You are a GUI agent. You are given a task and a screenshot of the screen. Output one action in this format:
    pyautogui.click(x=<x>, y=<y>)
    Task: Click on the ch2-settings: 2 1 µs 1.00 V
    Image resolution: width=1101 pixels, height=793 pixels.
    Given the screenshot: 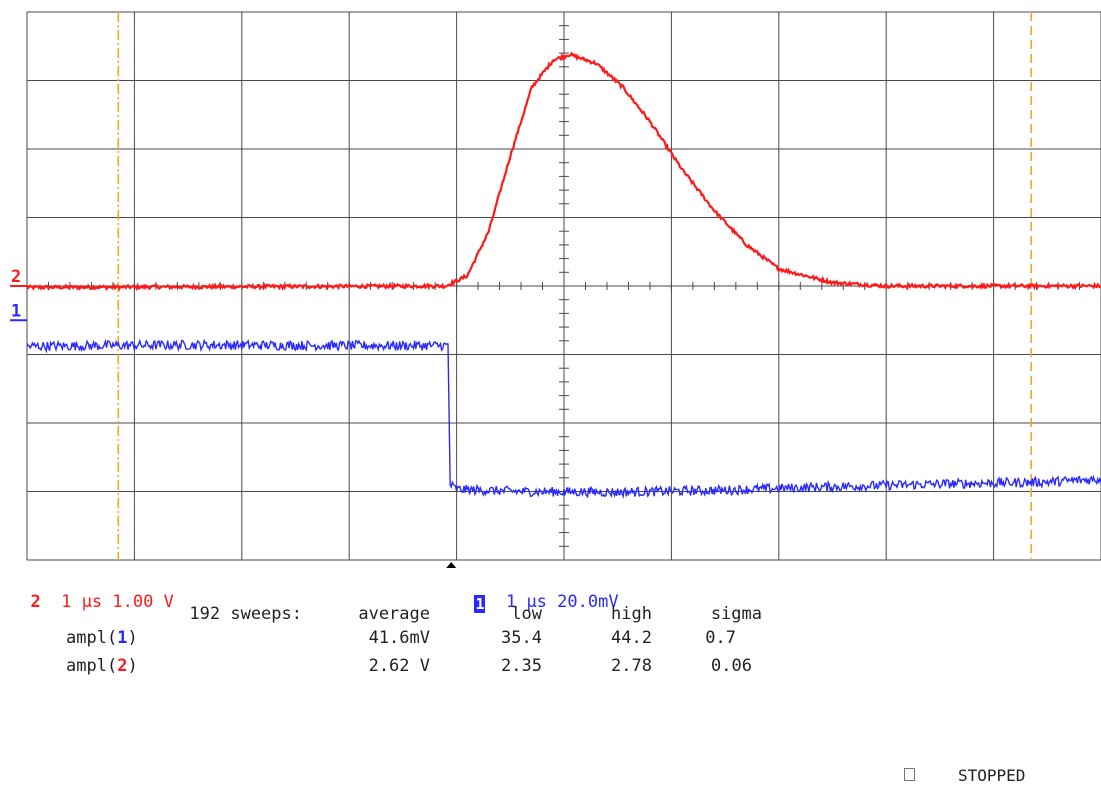 What is the action you would take?
    pyautogui.click(x=92, y=592)
    